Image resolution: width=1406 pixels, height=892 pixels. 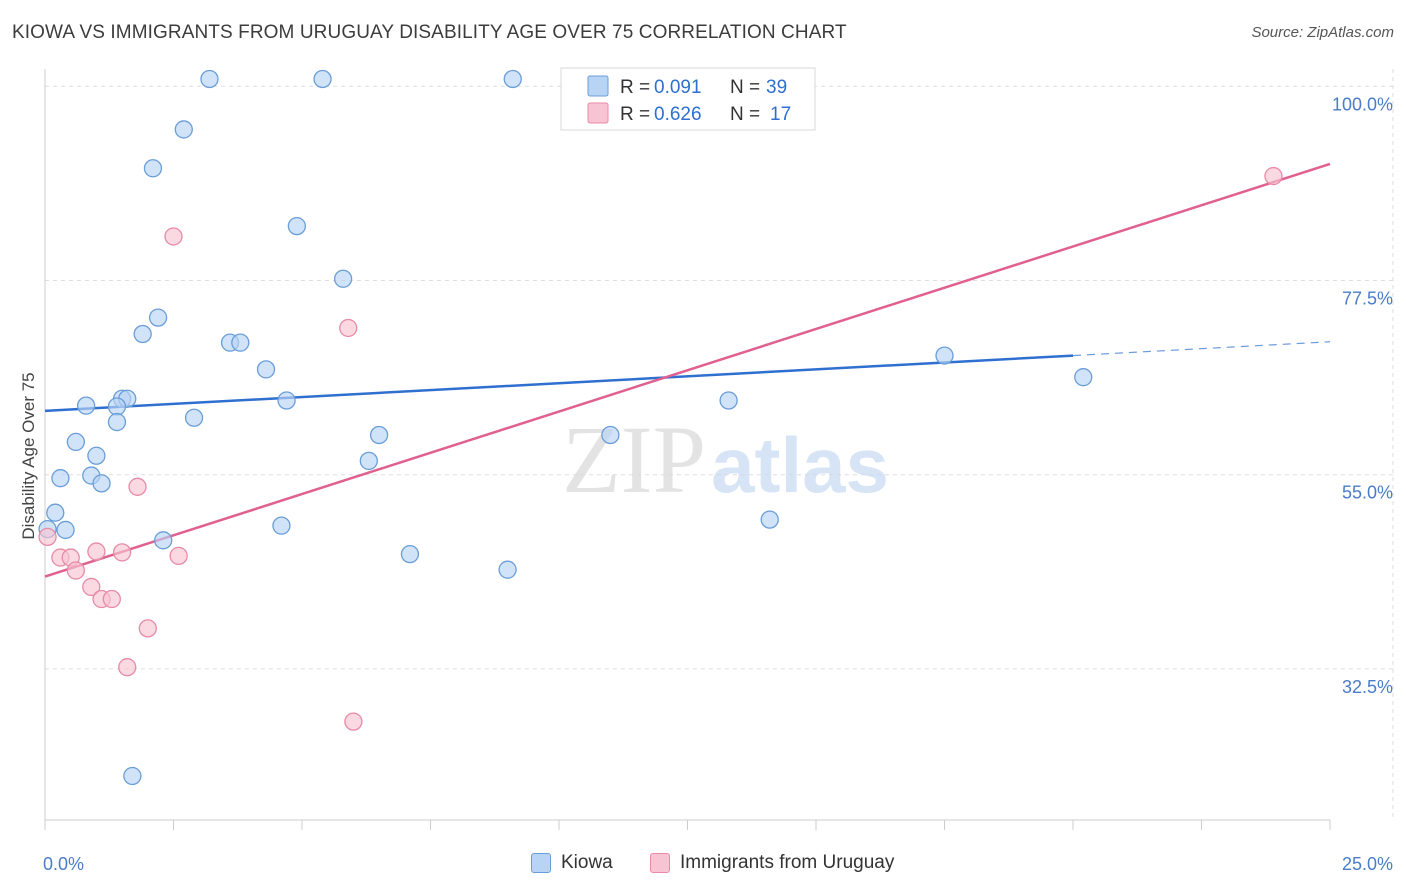 I want to click on legend-swatch-kiowa, so click(x=598, y=86).